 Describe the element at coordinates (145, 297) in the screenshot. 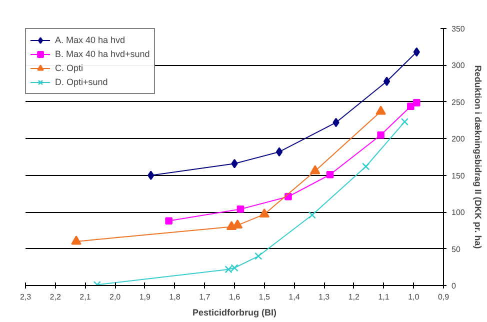

I see `x-tick-label: 1,9` at that location.